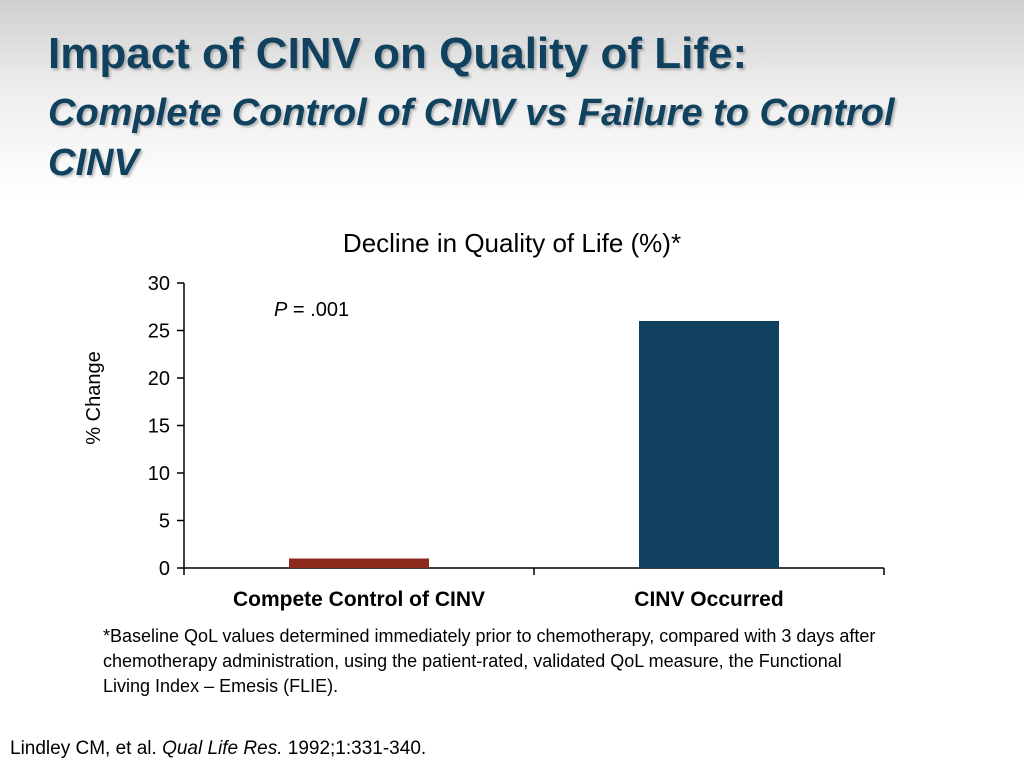 This screenshot has height=768, width=1024. I want to click on p-value-symbol: P, so click(281, 310).